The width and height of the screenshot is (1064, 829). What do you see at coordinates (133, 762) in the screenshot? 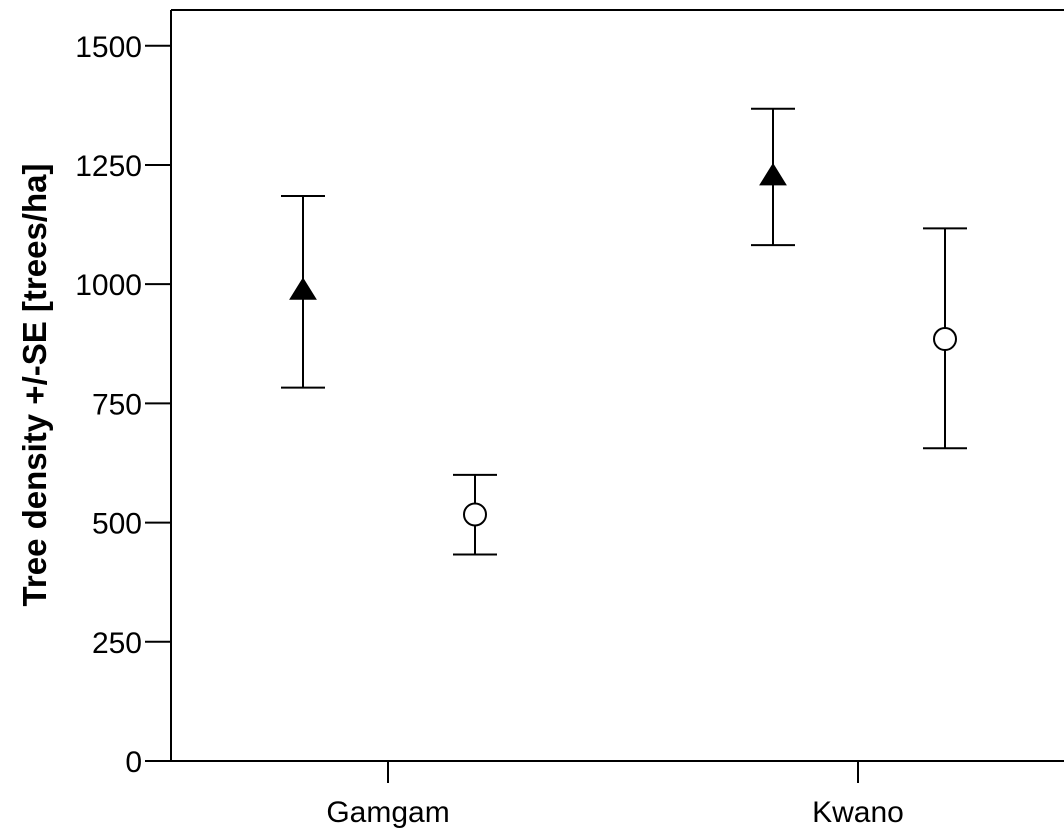
I see `y-tick-label: 0` at bounding box center [133, 762].